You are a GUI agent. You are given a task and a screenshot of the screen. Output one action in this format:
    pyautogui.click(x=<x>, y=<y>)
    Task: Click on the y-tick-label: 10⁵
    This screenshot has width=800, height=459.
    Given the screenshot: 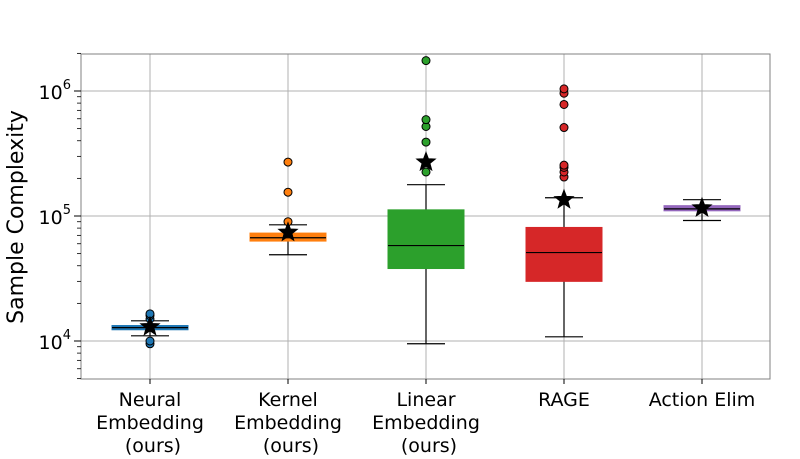 What is the action you would take?
    pyautogui.click(x=55, y=216)
    